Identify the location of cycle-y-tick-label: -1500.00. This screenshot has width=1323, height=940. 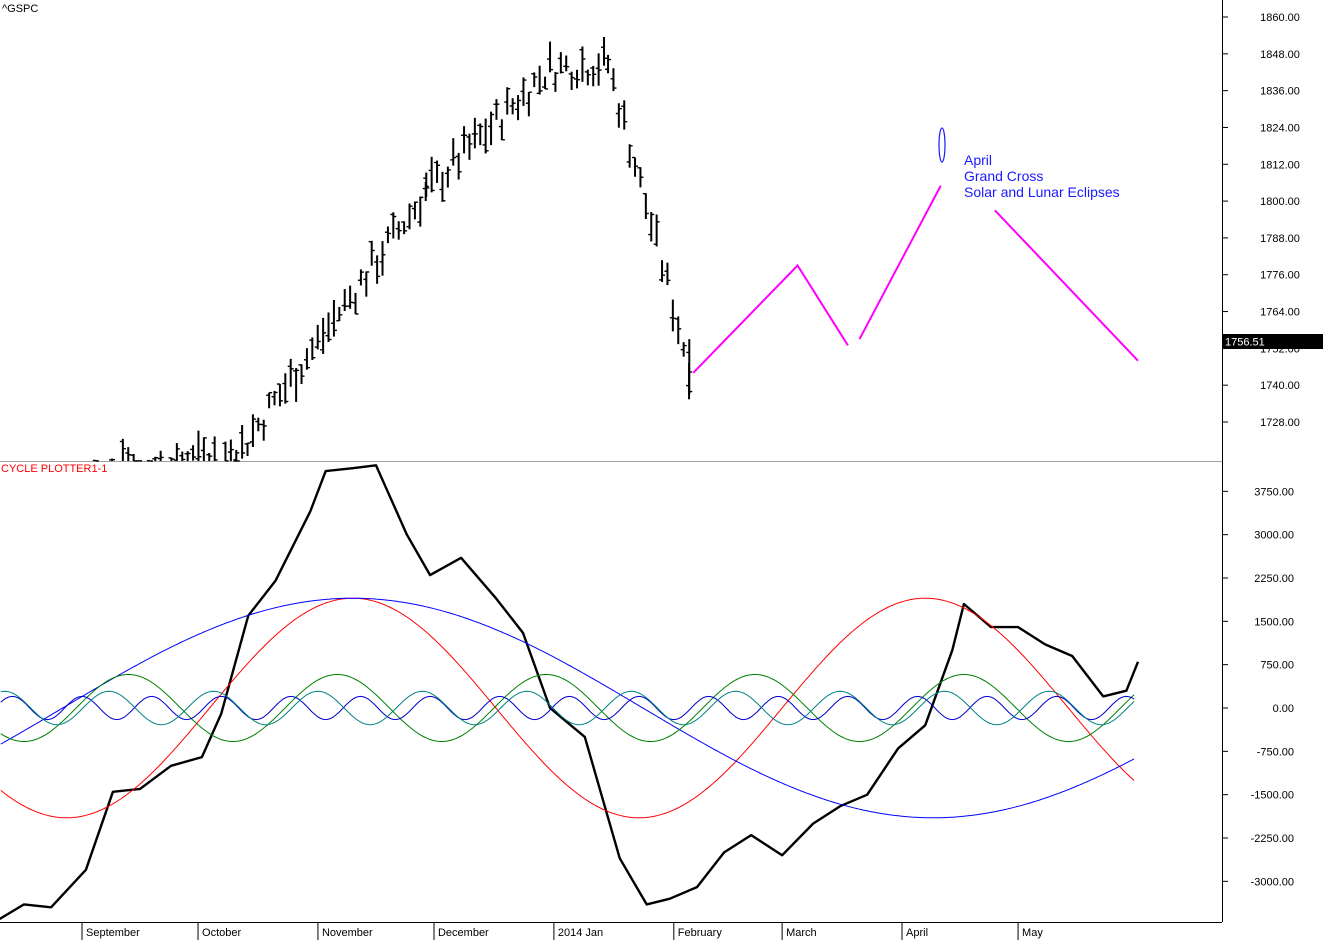
(1272, 796).